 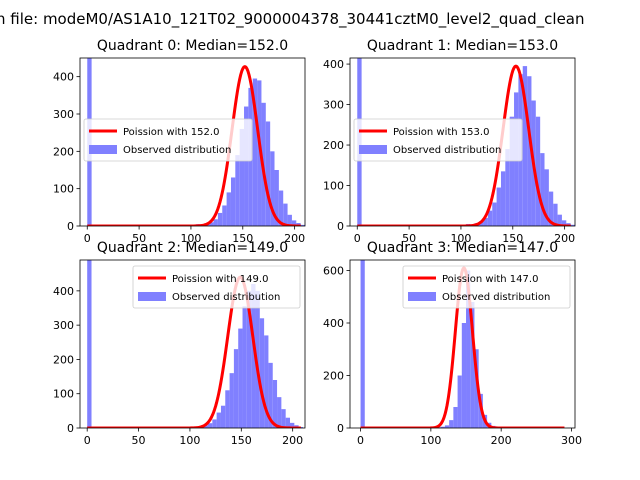 I want to click on legend: Poission with 152.0 Observed distribution, so click(x=168, y=140).